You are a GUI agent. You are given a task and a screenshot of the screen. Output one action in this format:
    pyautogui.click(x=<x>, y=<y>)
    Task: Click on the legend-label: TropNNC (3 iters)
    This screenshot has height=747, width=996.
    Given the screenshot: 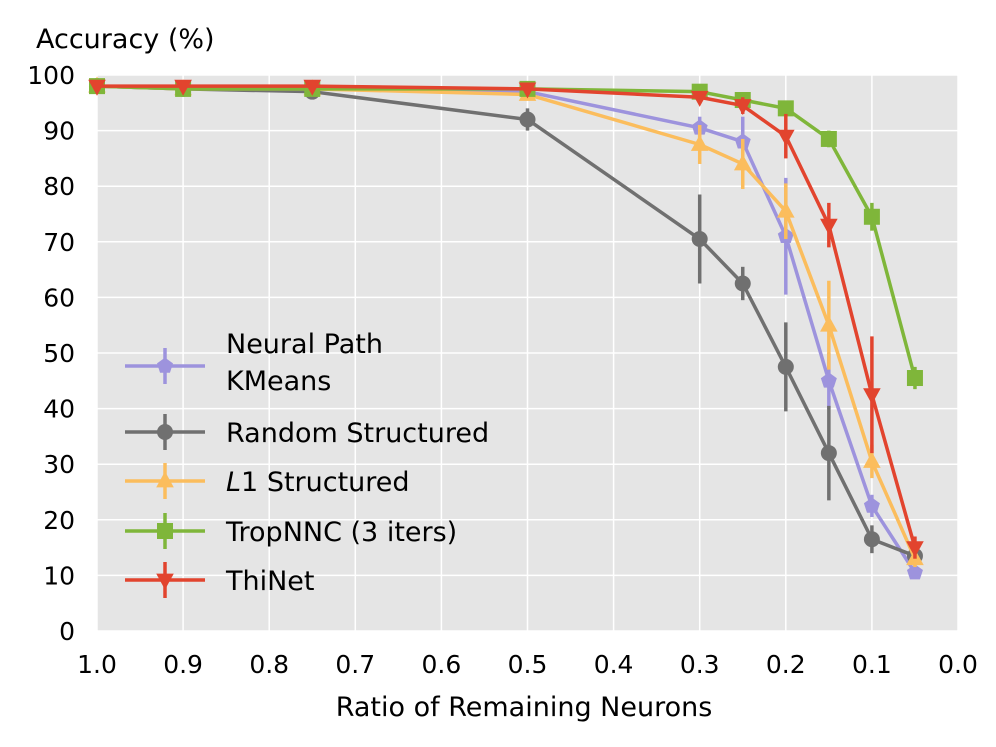 What is the action you would take?
    pyautogui.click(x=341, y=532)
    